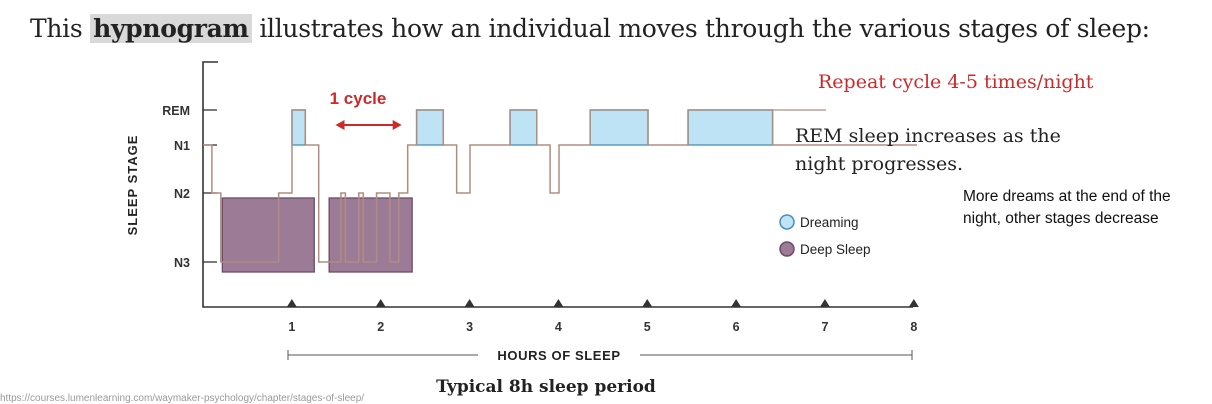 The height and width of the screenshot is (404, 1212). Describe the element at coordinates (182, 194) in the screenshot. I see `y-tick-label-n2: N2` at that location.